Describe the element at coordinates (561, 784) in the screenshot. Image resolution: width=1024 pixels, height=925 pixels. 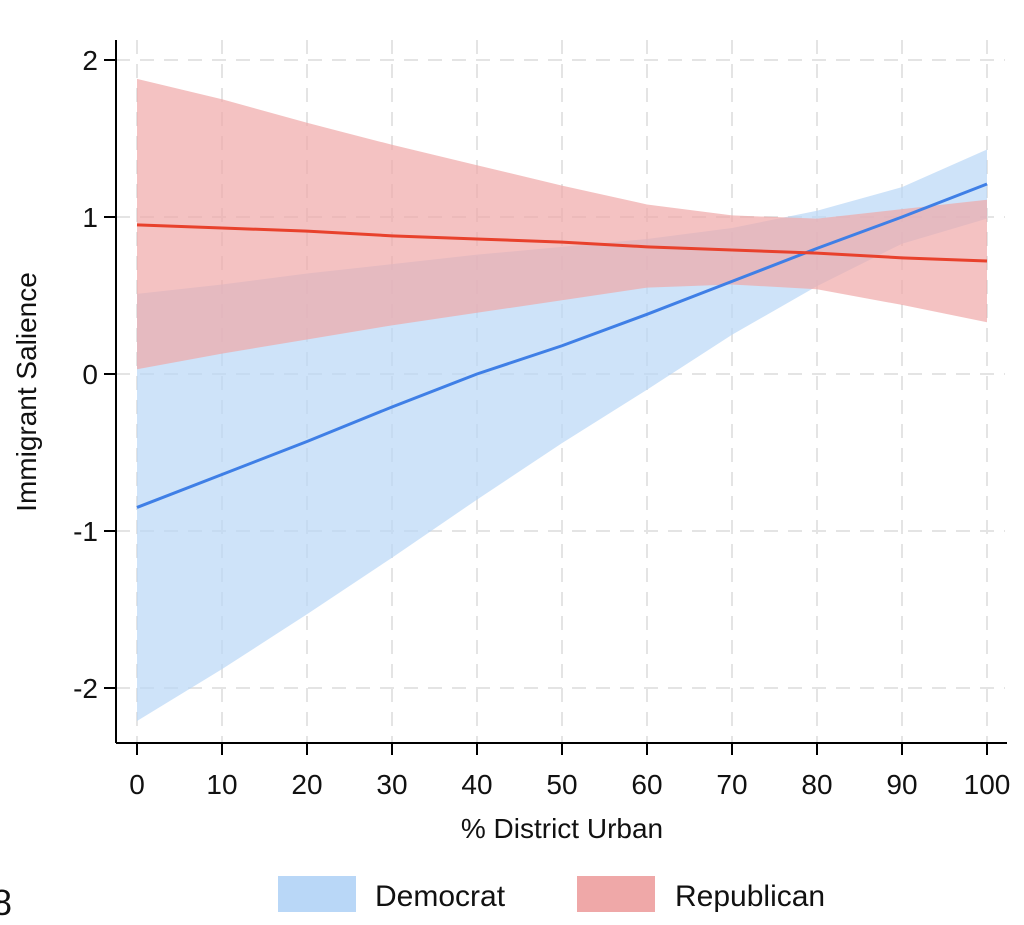
I see `x-tick-label: 50` at that location.